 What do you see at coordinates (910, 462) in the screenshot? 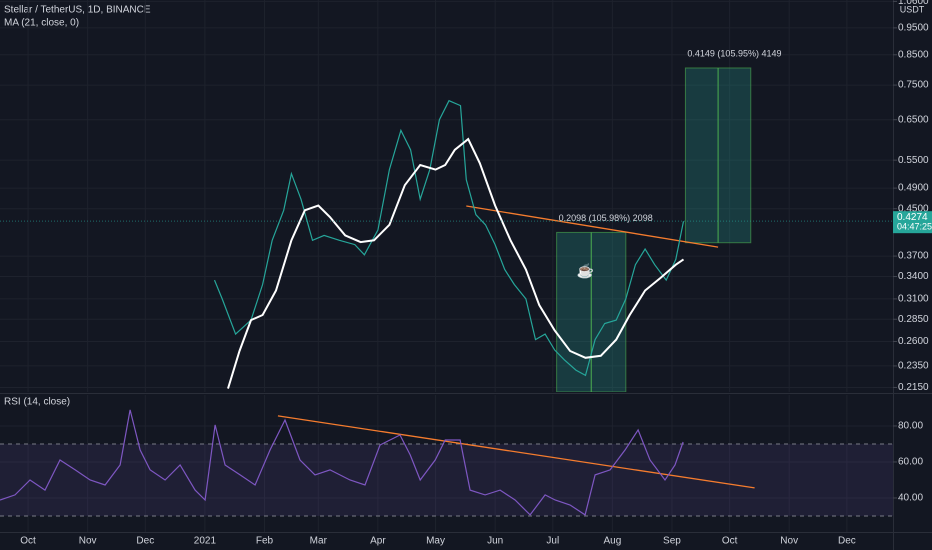
I see `y-tick-label: 60.00` at bounding box center [910, 462].